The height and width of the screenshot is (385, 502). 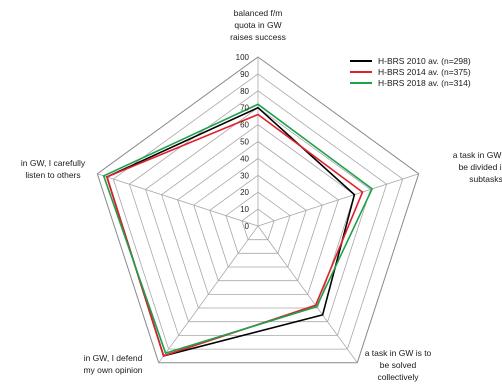 What do you see at coordinates (244, 158) in the screenshot?
I see `tick-label-40: 40` at bounding box center [244, 158].